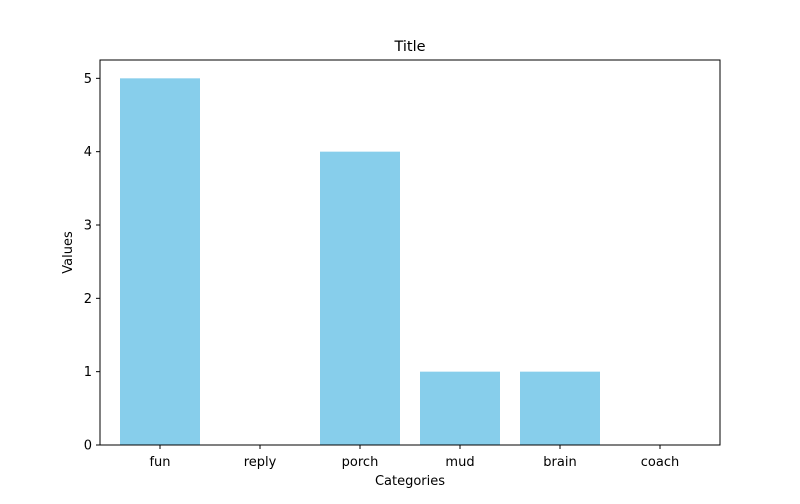  What do you see at coordinates (88, 372) in the screenshot?
I see `y-tick-label: 1` at bounding box center [88, 372].